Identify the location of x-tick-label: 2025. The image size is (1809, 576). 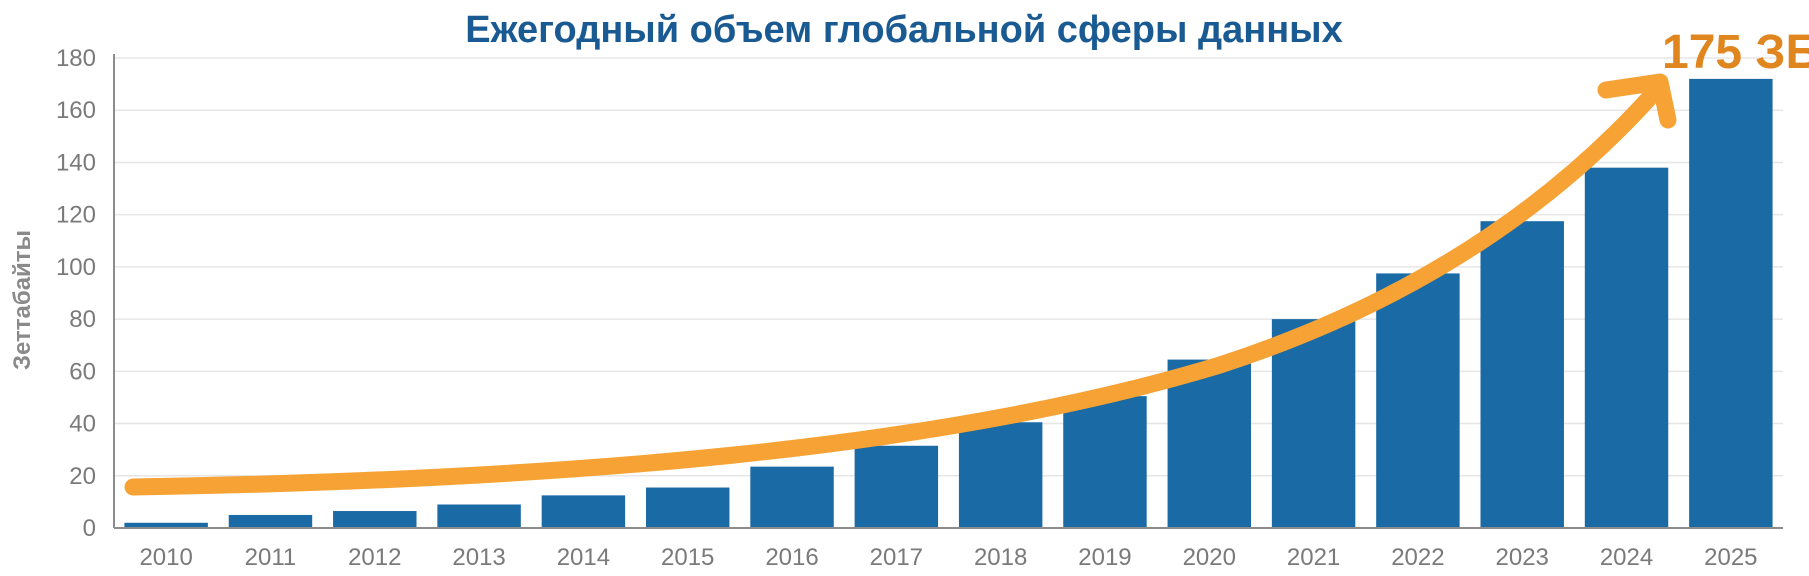
(1730, 557).